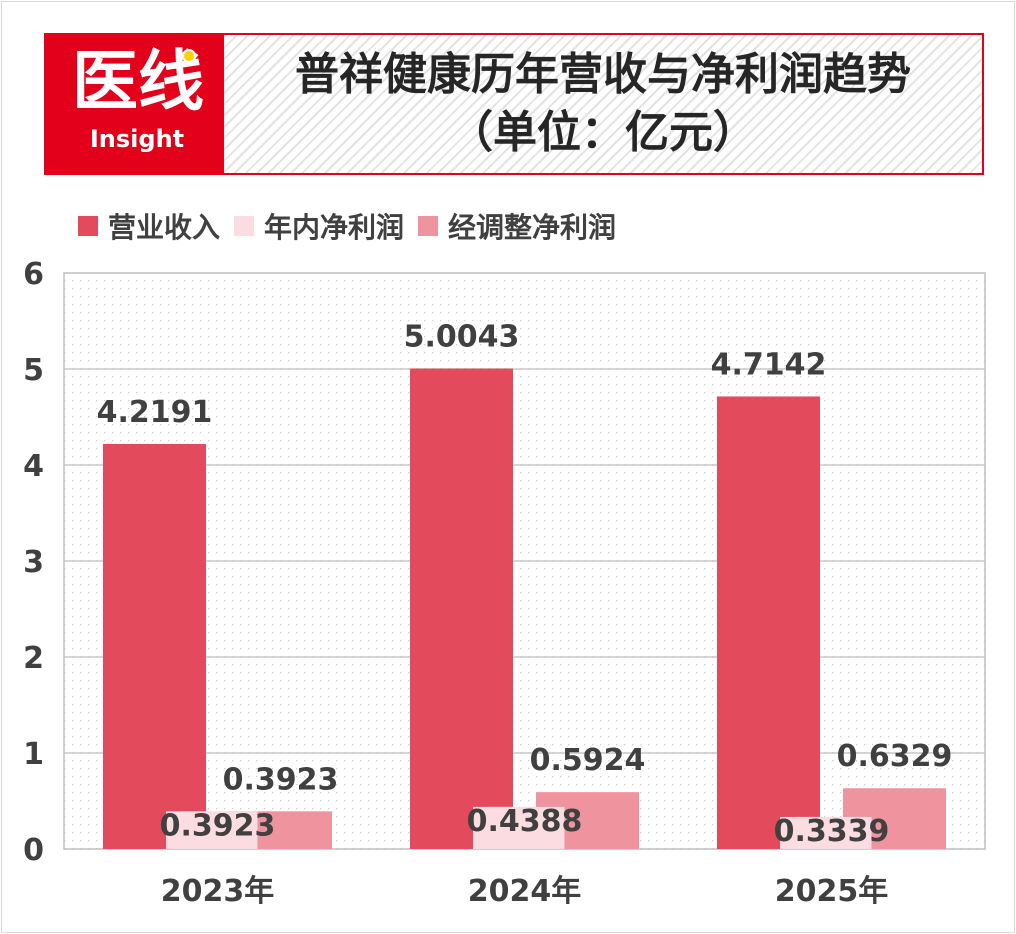  I want to click on legend-label-adjusted-profit: 经调整净利润, so click(532, 227).